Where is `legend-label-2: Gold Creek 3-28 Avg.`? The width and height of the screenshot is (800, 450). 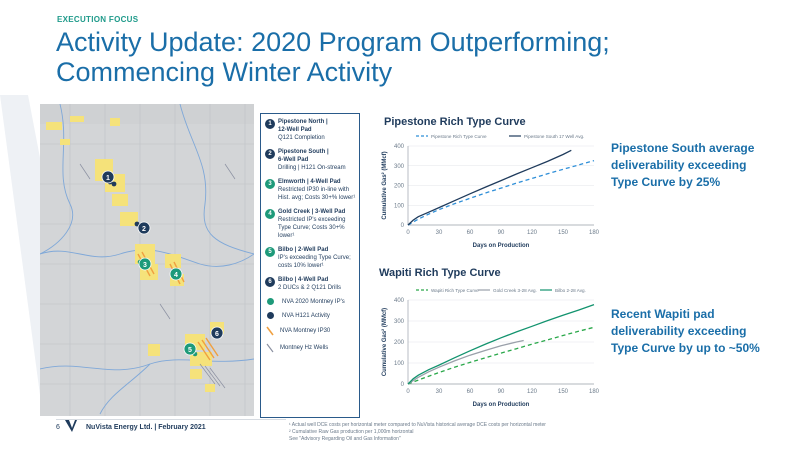 legend-label-2: Gold Creek 3-28 Avg. is located at coordinates (515, 290).